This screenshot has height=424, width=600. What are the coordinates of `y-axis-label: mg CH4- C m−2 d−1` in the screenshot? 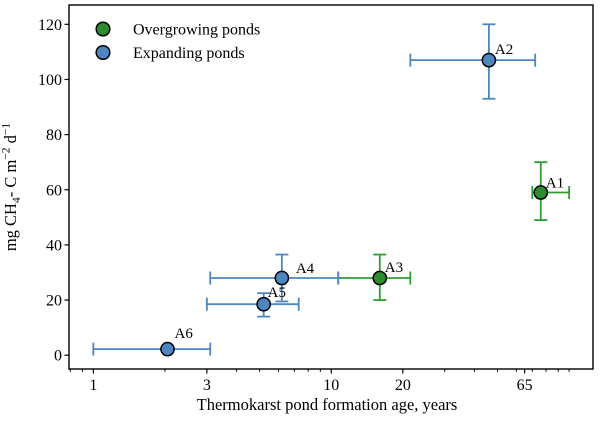 It's located at (12, 187).